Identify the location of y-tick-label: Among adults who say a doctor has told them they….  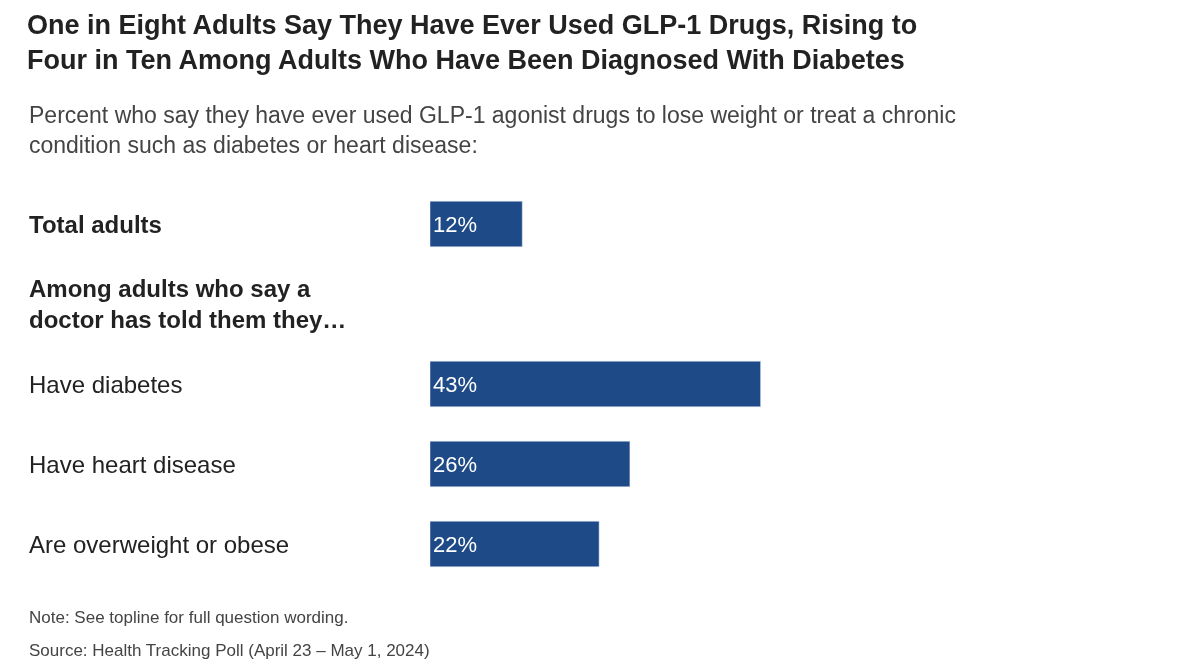
(188, 304).